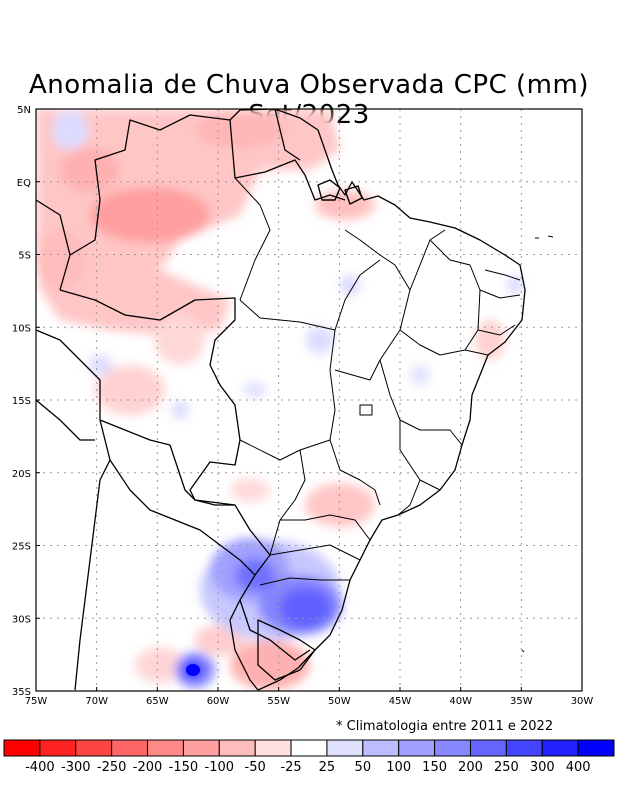 The image size is (618, 800). What do you see at coordinates (24, 110) in the screenshot?
I see `lat-tick-label: 5N` at bounding box center [24, 110].